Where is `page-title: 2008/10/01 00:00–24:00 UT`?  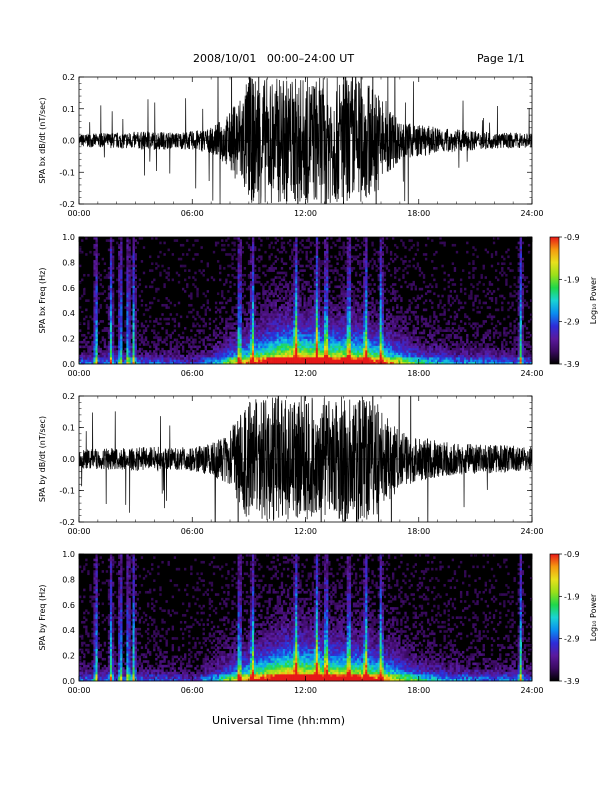
page-title: 2008/10/01 00:00–24:00 UT is located at coordinates (274, 58).